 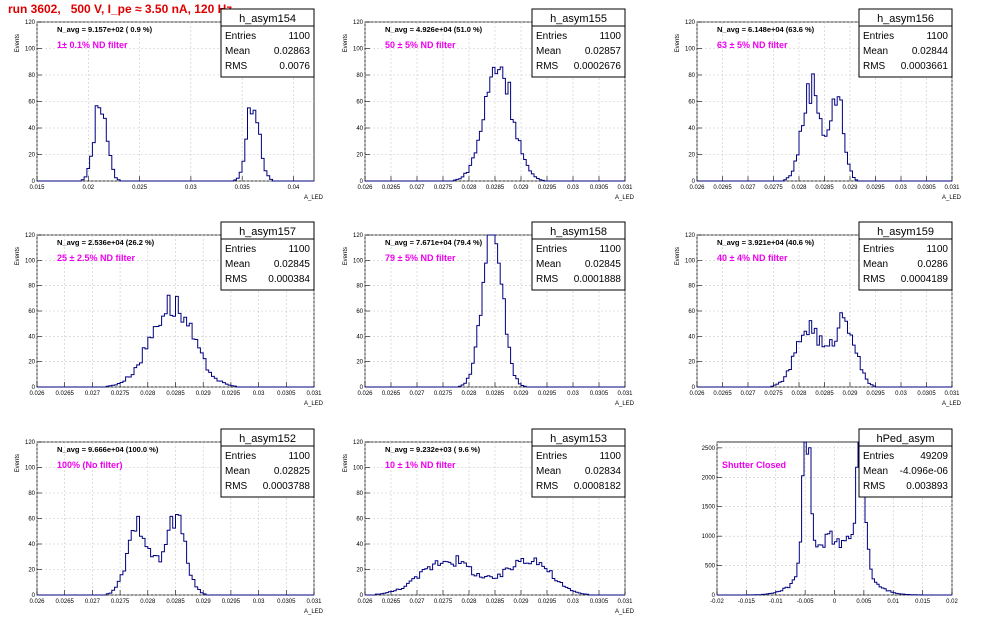 I want to click on y-tick-label: 2000, so click(x=709, y=478).